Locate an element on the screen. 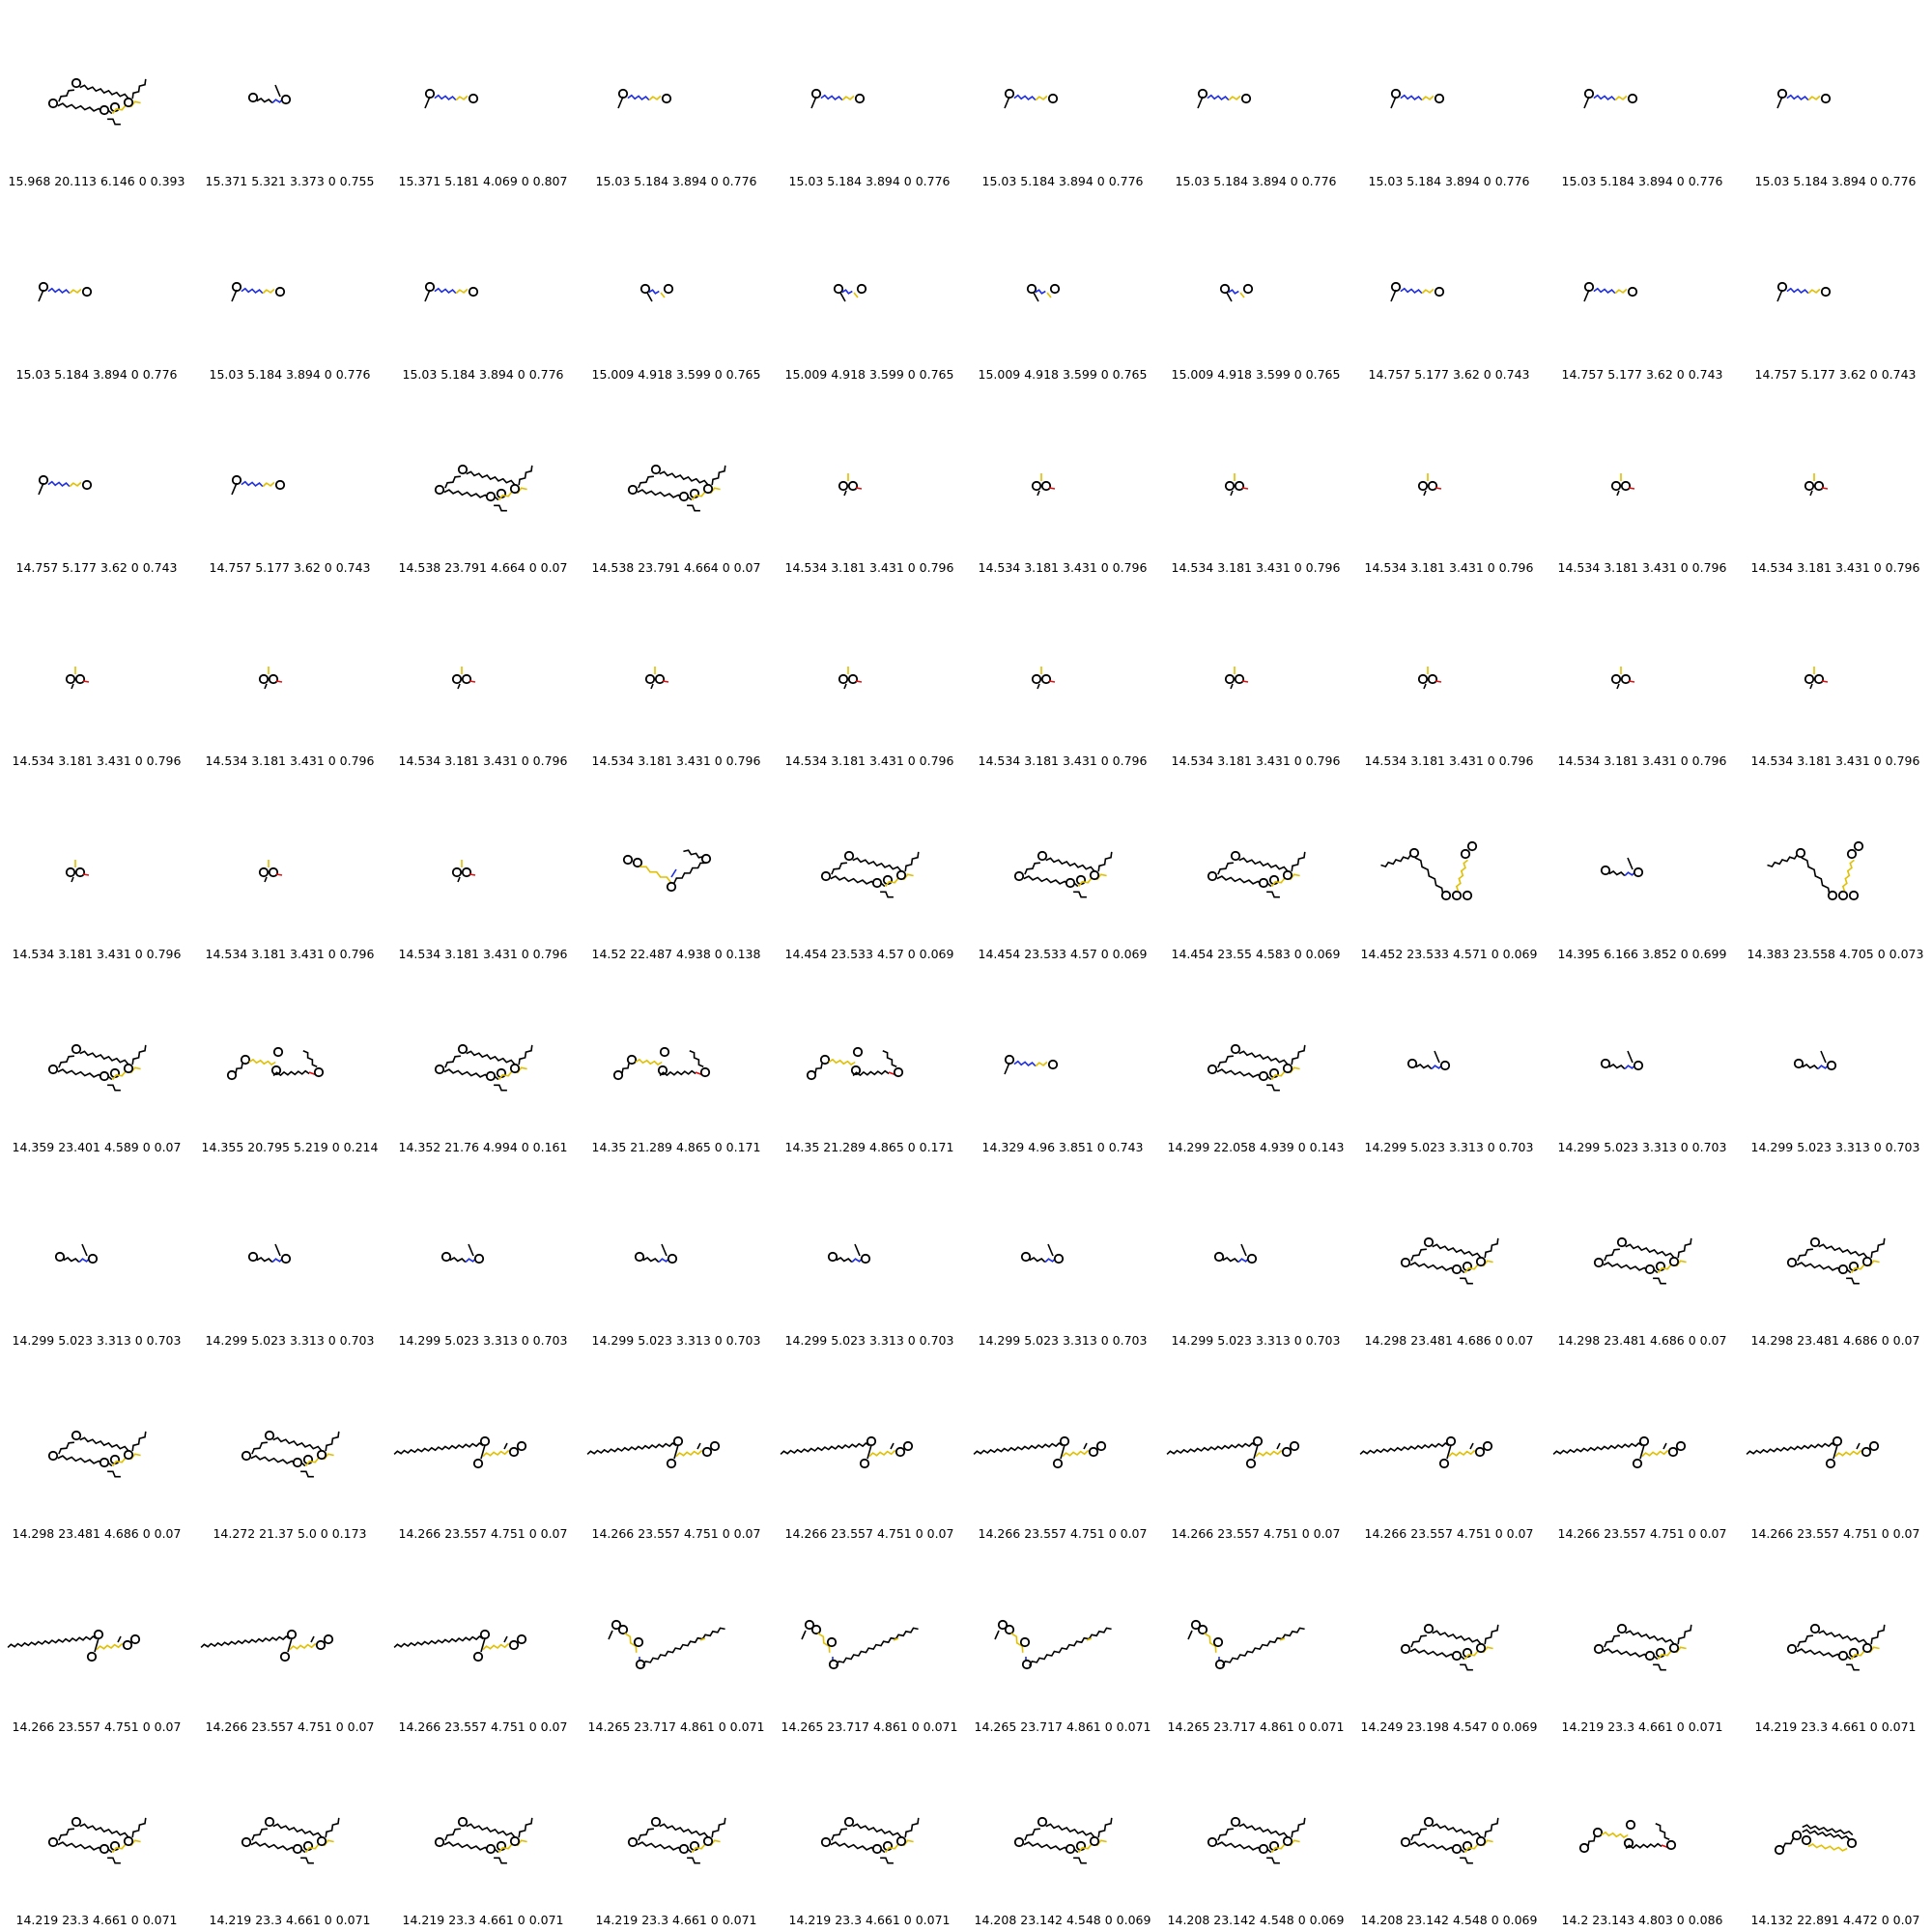 This screenshot has height=1932, width=1932. cell-score-label: 14.299 5.023 3.313 0 0.703 is located at coordinates (676, 1340).